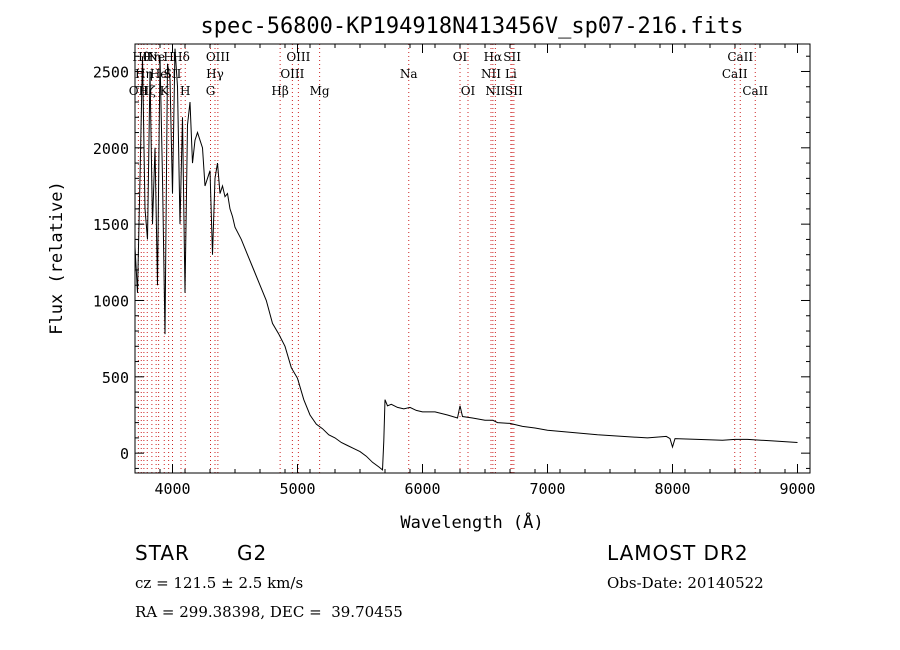 The image size is (900, 650). I want to click on spectral-line-label: Hγ, so click(215, 74).